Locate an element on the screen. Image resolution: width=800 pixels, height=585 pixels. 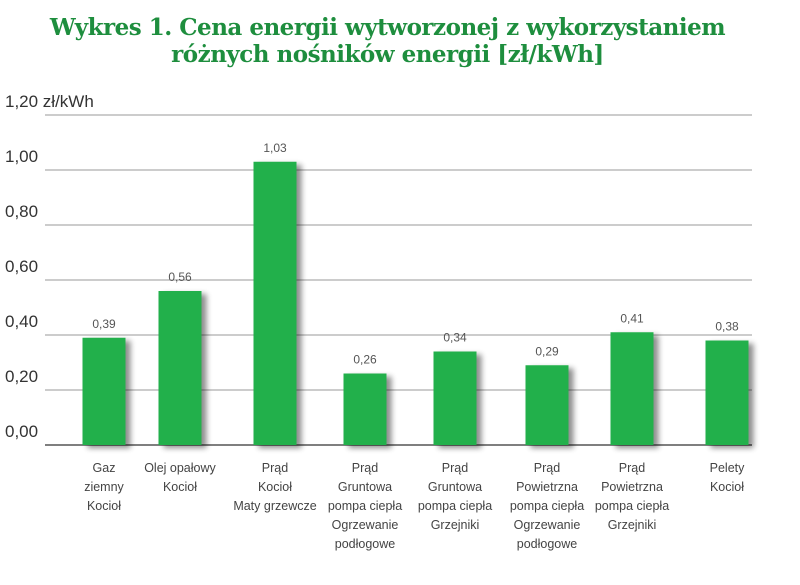
y-tick-label: 0,60 is located at coordinates (21, 266).